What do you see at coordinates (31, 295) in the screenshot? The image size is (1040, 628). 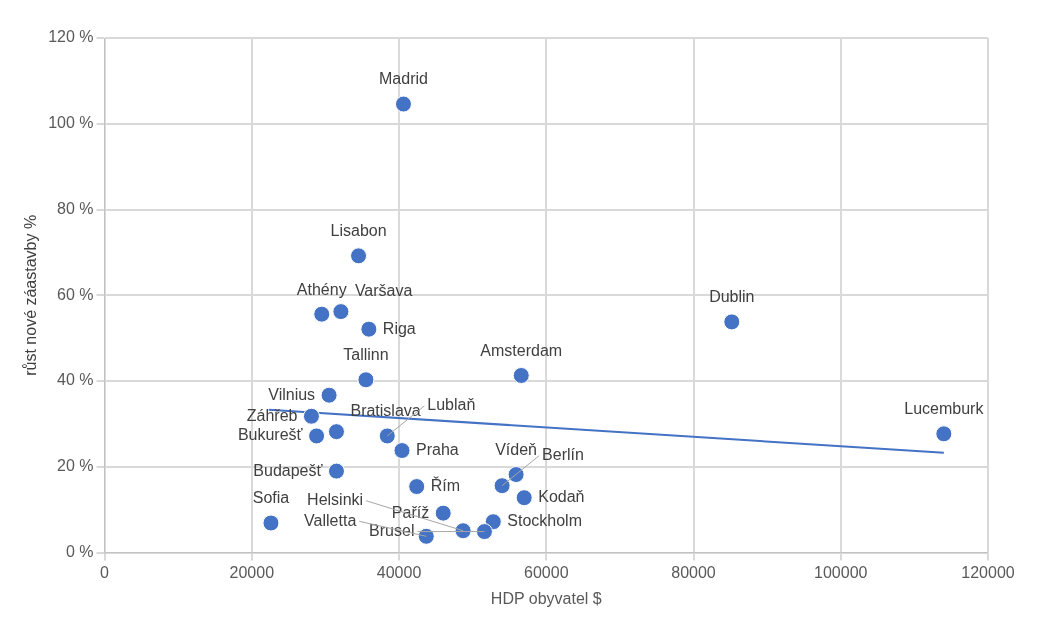 I see `y-axis-title: růst nové záastavby %` at bounding box center [31, 295].